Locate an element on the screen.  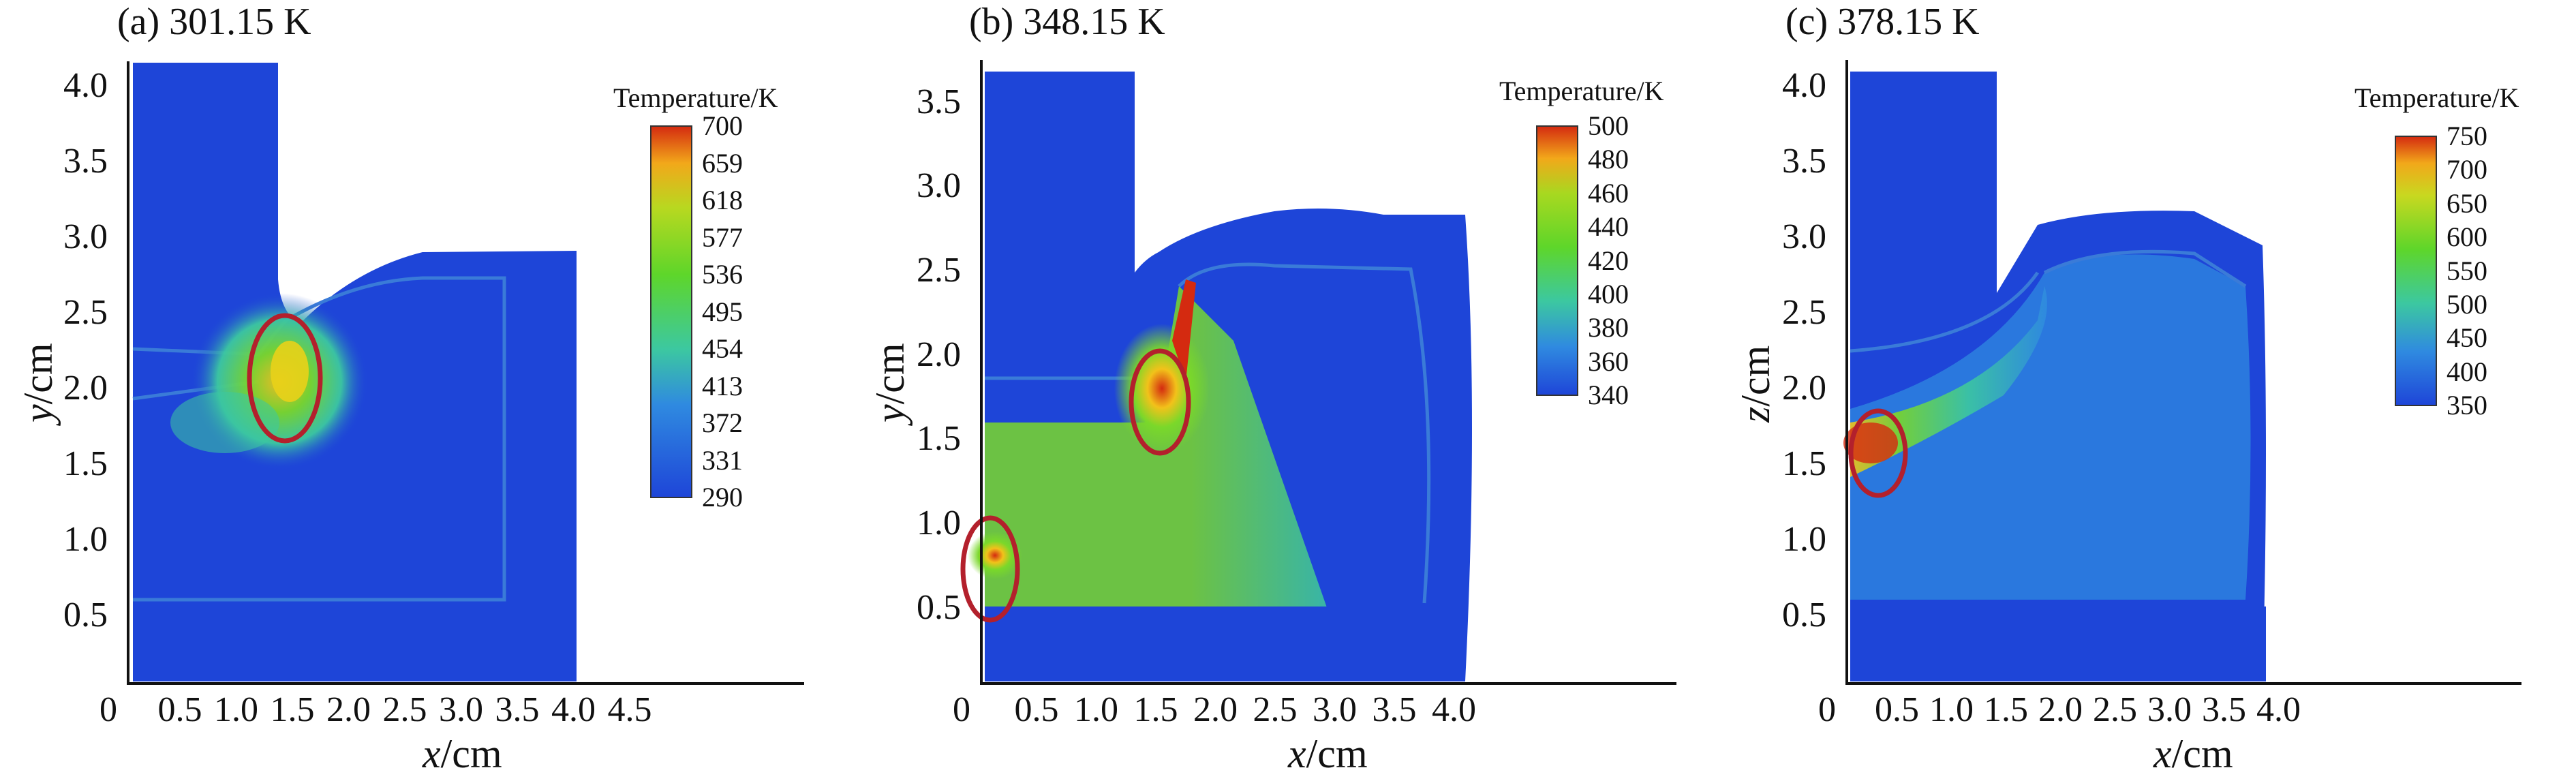
y-tick-a: 3.5 is located at coordinates (85, 161).